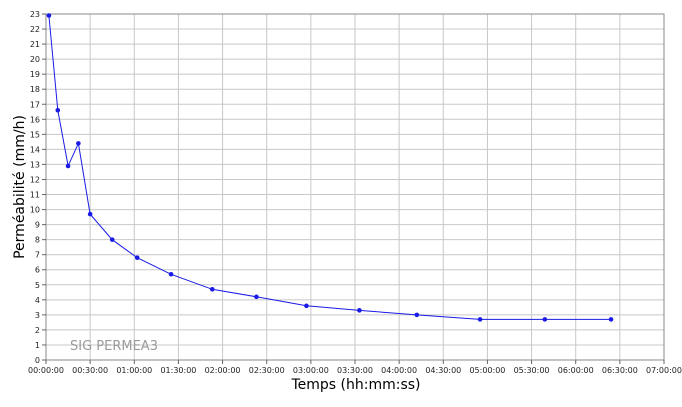 Image resolution: width=682 pixels, height=407 pixels. I want to click on y-tick-label: 13, so click(35, 164).